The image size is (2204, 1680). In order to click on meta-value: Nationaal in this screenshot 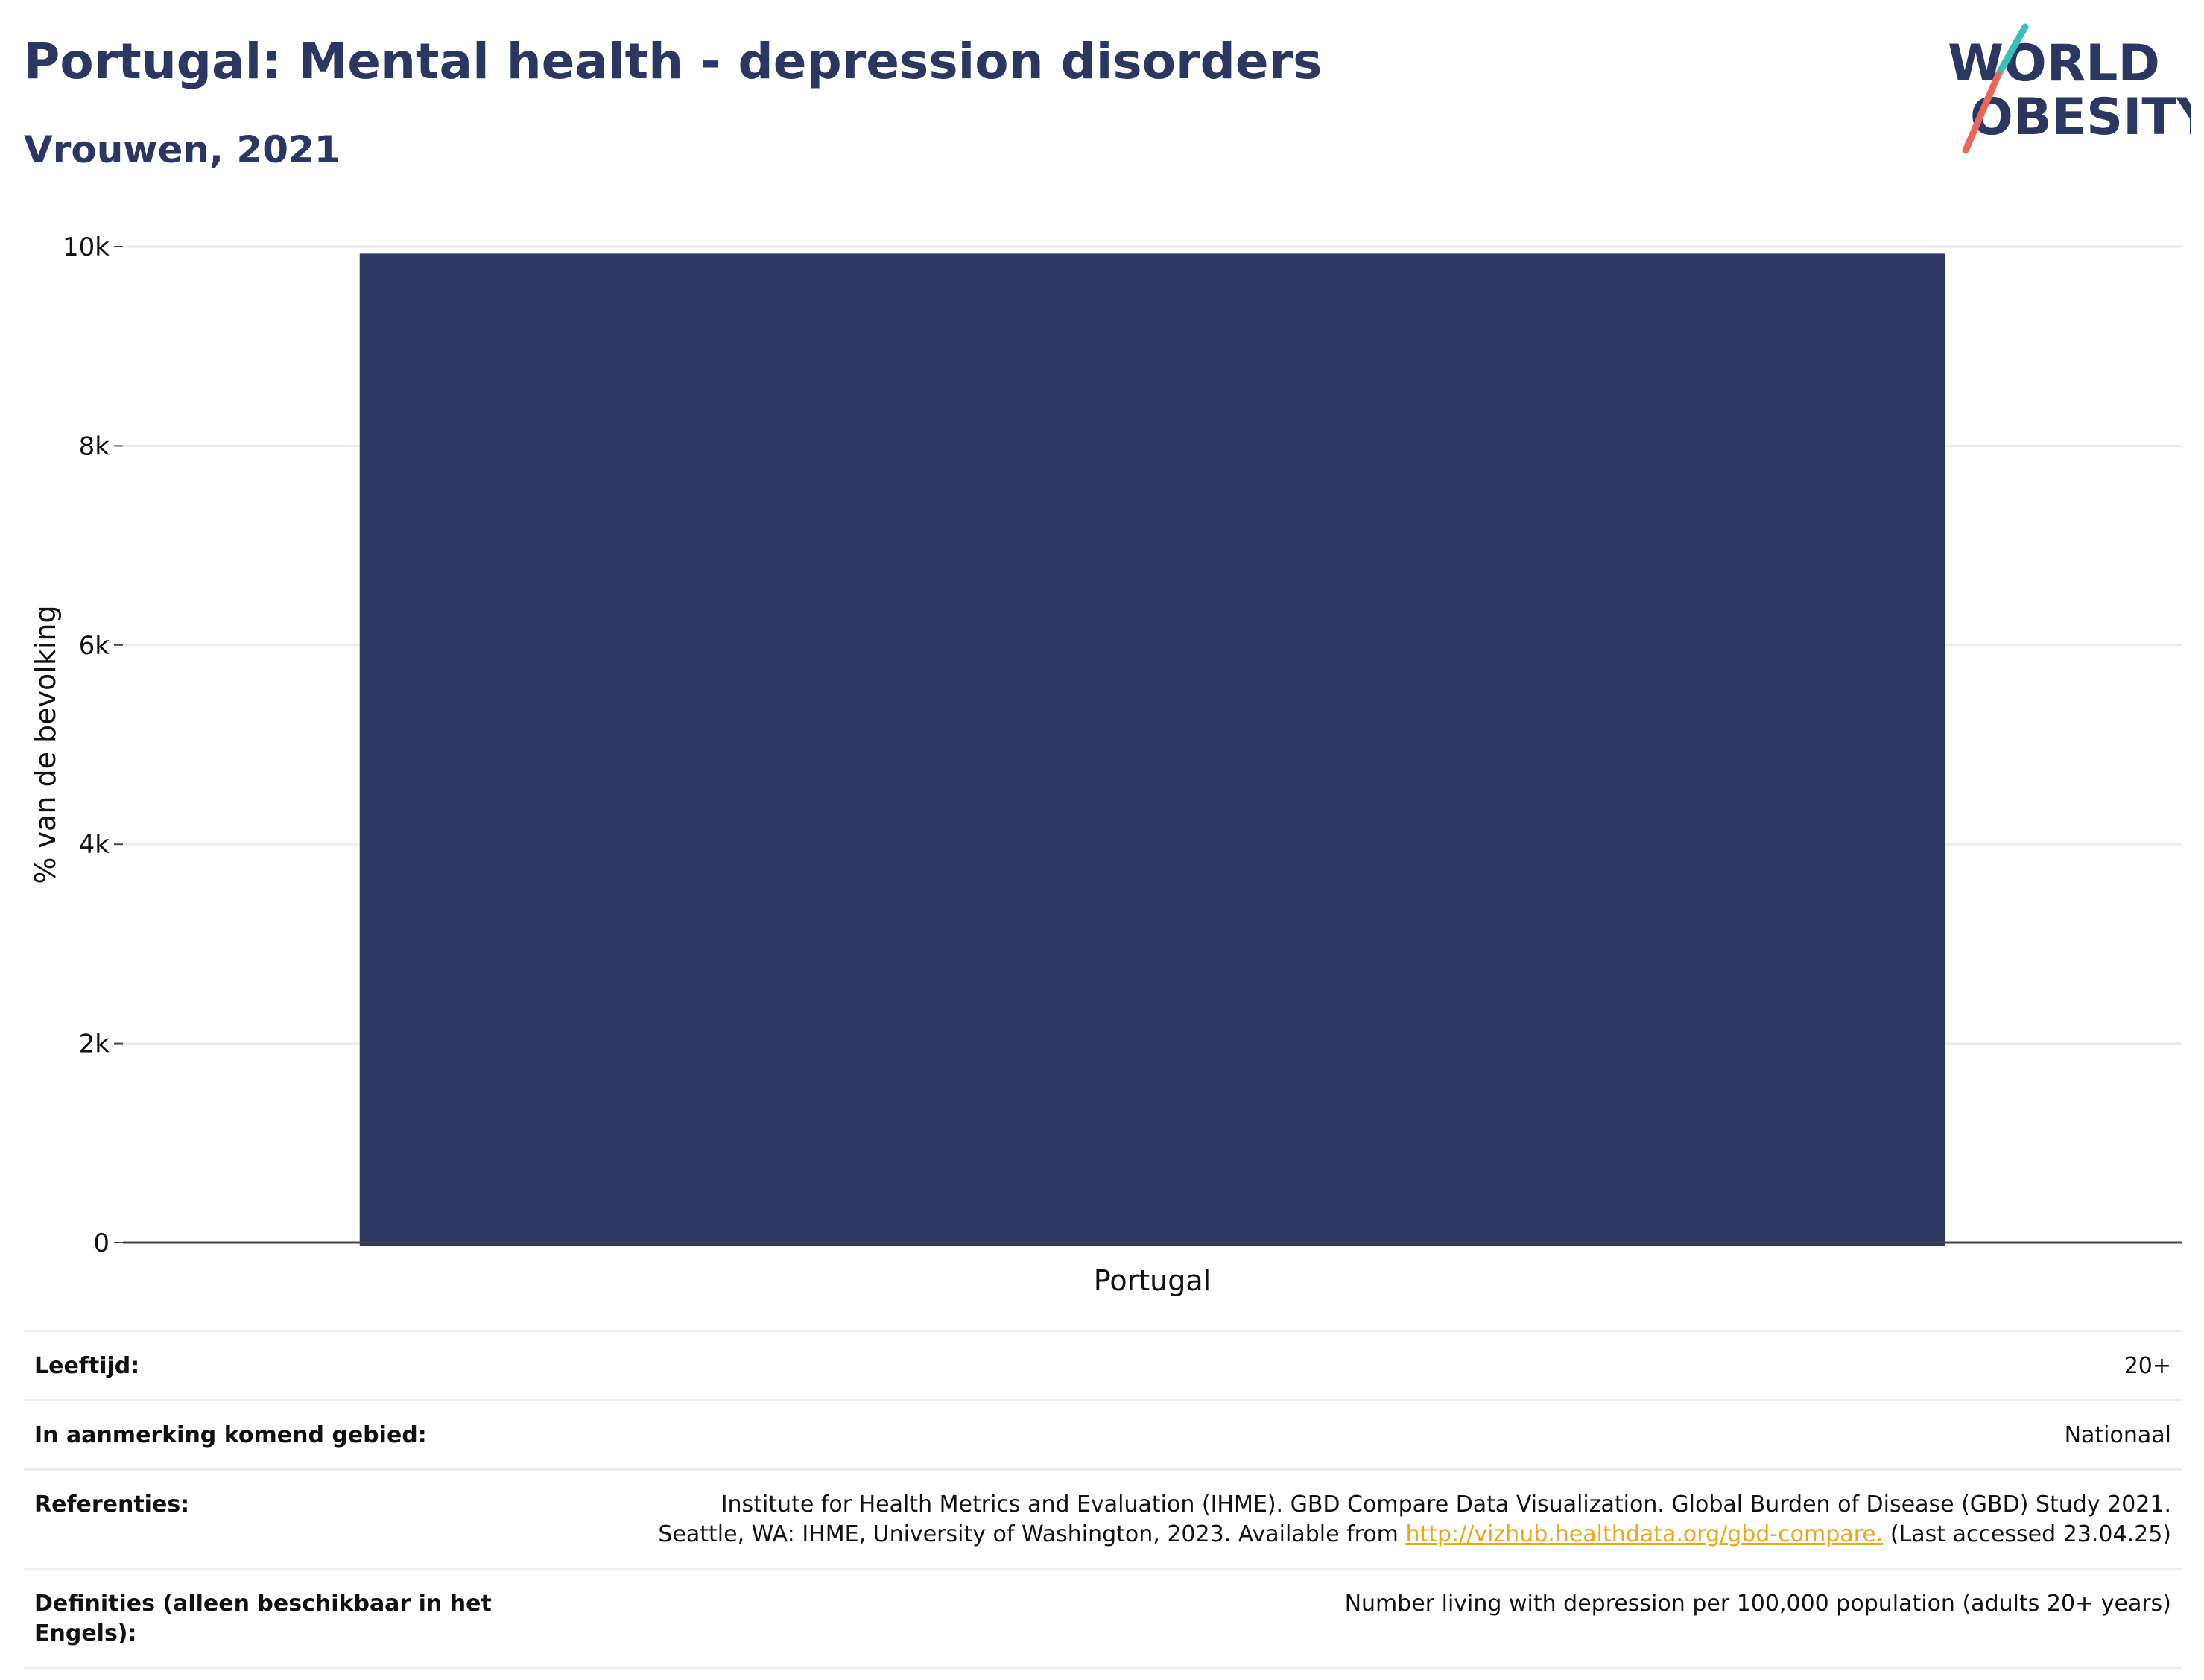, I will do `click(2117, 1435)`.